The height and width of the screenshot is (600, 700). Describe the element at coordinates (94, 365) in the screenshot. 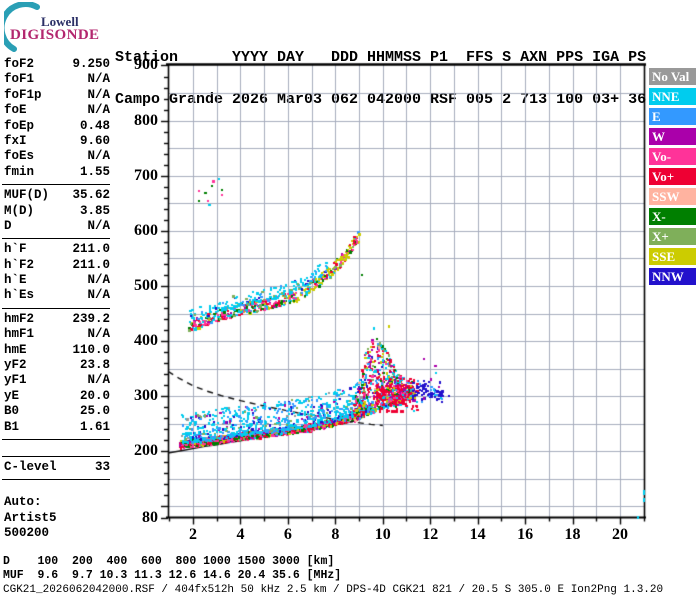

I see `param-value: 23.8` at that location.